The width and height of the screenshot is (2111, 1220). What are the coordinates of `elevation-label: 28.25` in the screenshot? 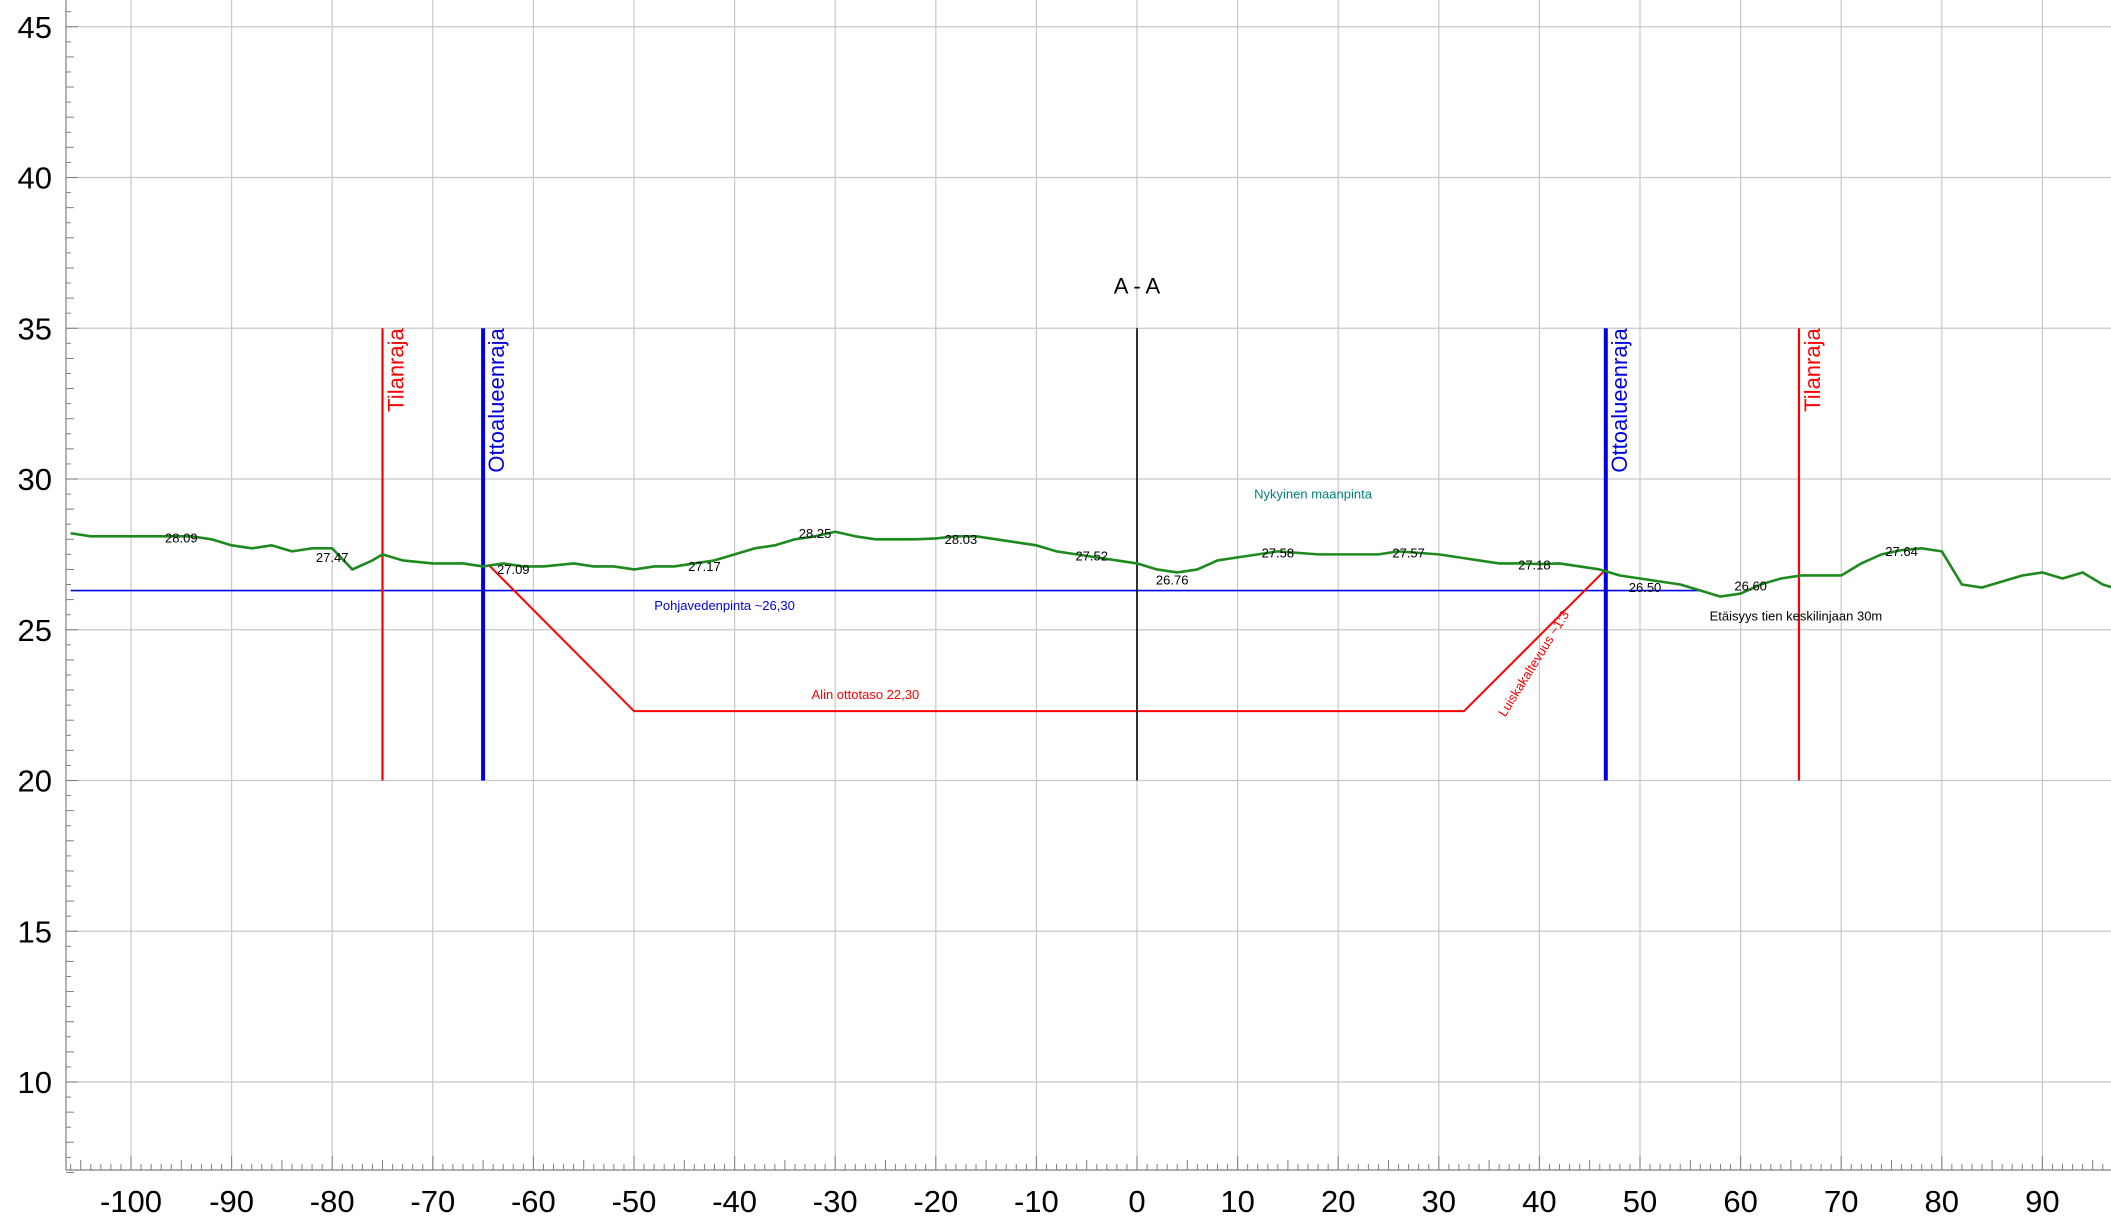 It's located at (815, 533).